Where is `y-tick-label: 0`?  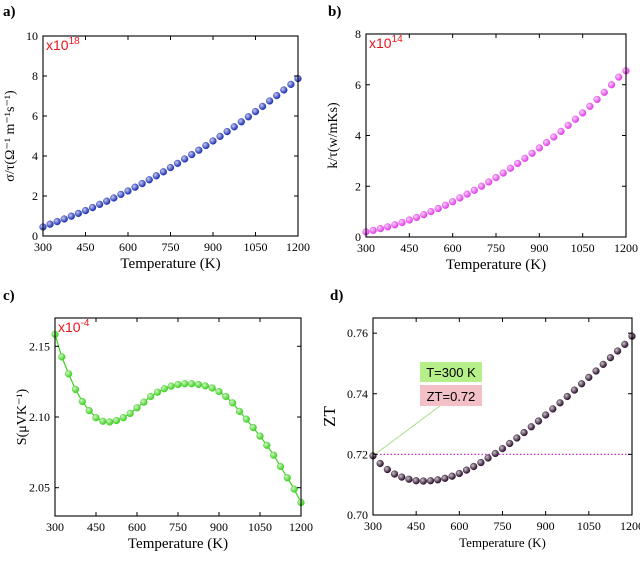 y-tick-label: 0 is located at coordinates (358, 237).